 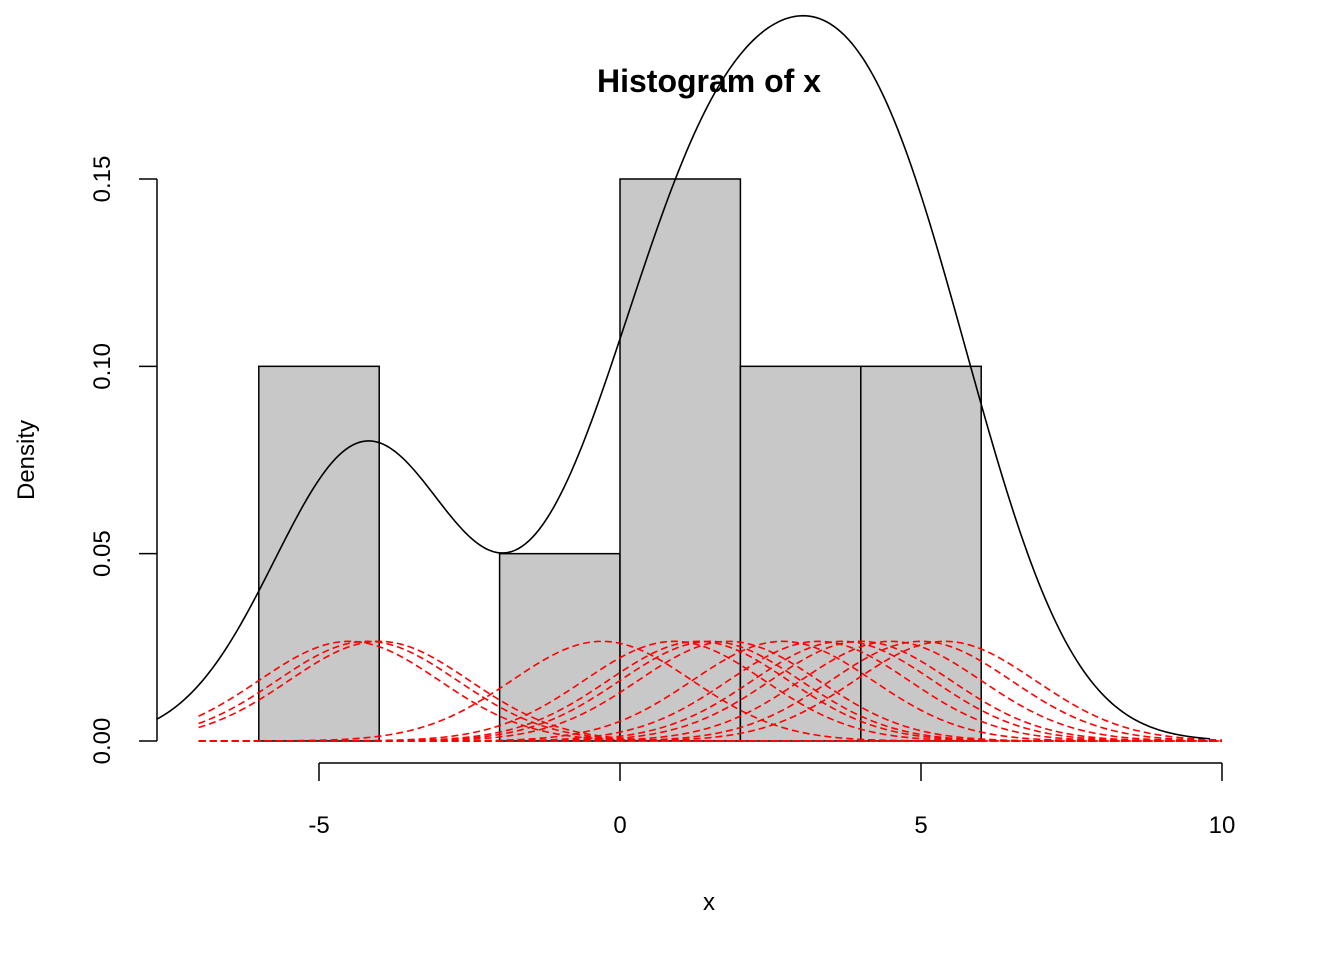 What do you see at coordinates (123, 460) in the screenshot?
I see `y-axis: 0.00 0.05 0.10 0.15` at bounding box center [123, 460].